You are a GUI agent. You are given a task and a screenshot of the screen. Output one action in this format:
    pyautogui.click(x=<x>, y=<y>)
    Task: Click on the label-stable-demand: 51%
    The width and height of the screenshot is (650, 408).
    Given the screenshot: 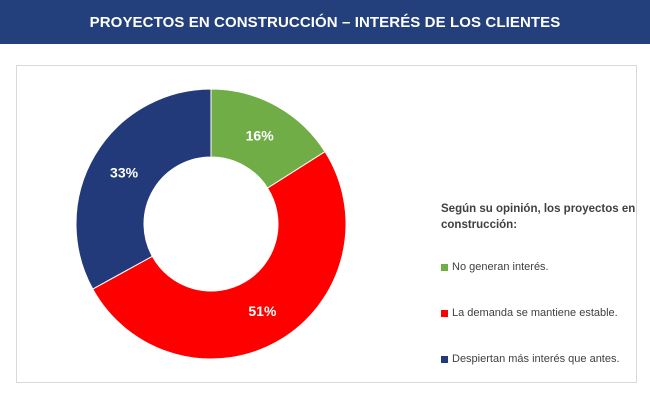 What is the action you would take?
    pyautogui.click(x=262, y=311)
    